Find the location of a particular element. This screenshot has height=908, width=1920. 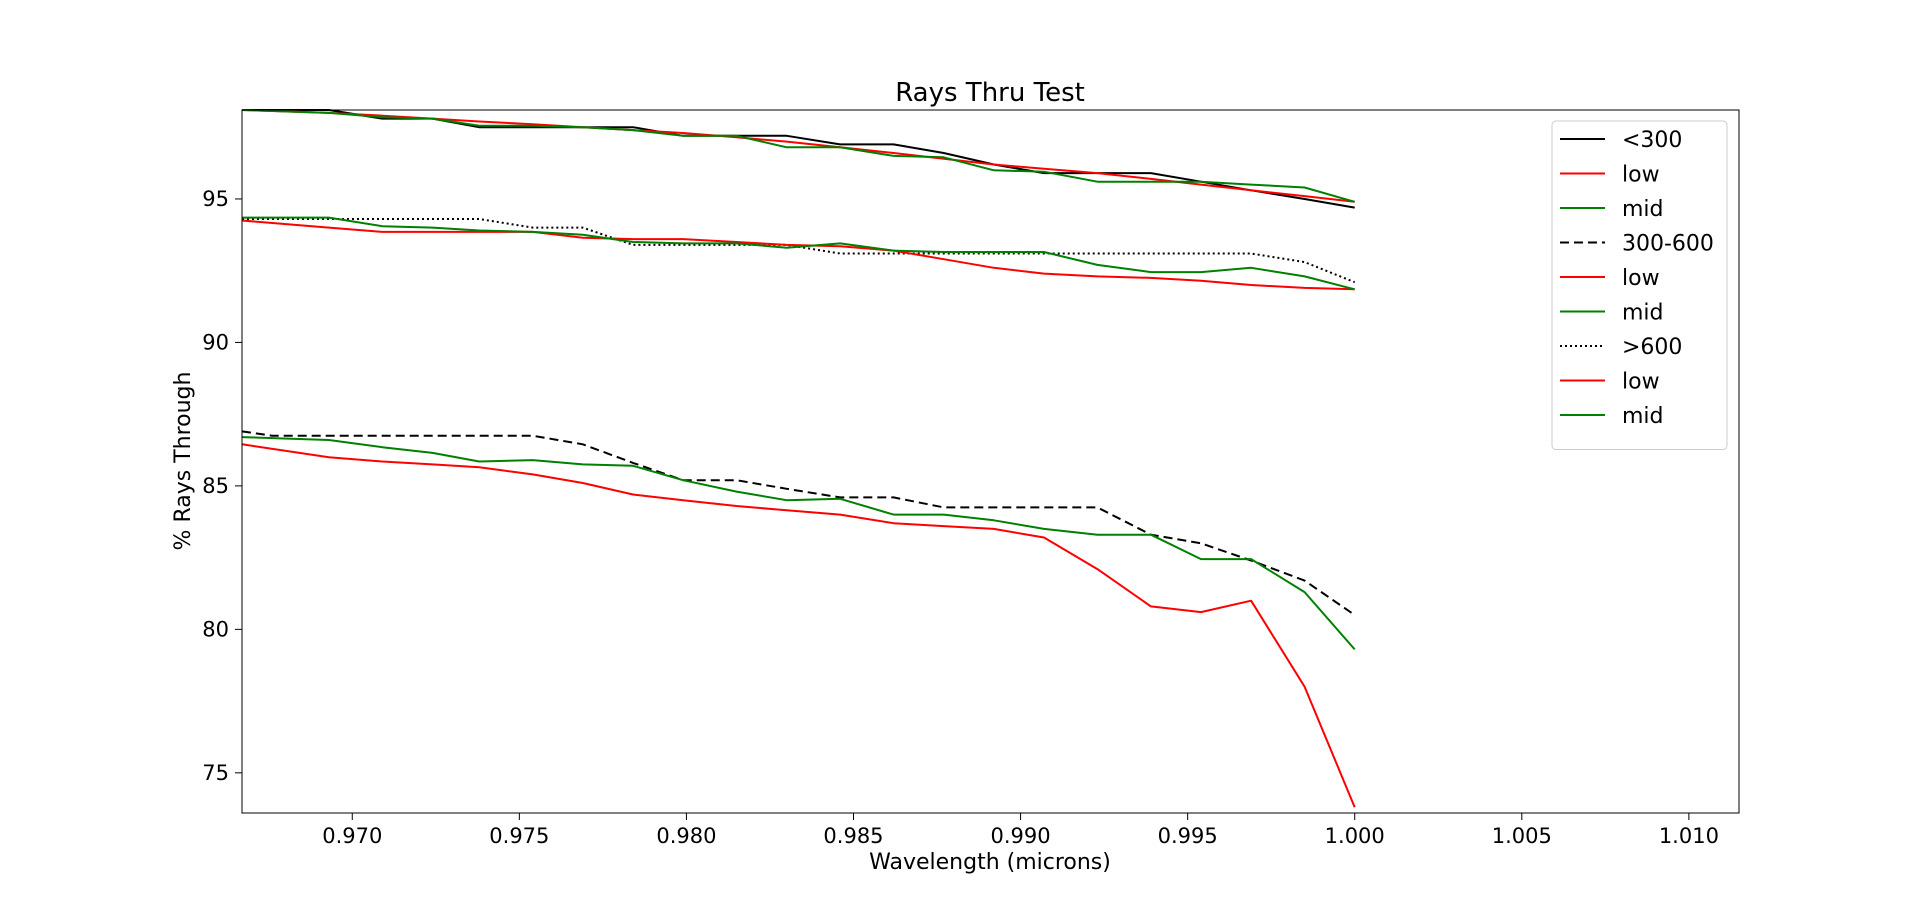

legend: <300 low mid 300-600 low mid >600 low mid is located at coordinates (1639, 285).